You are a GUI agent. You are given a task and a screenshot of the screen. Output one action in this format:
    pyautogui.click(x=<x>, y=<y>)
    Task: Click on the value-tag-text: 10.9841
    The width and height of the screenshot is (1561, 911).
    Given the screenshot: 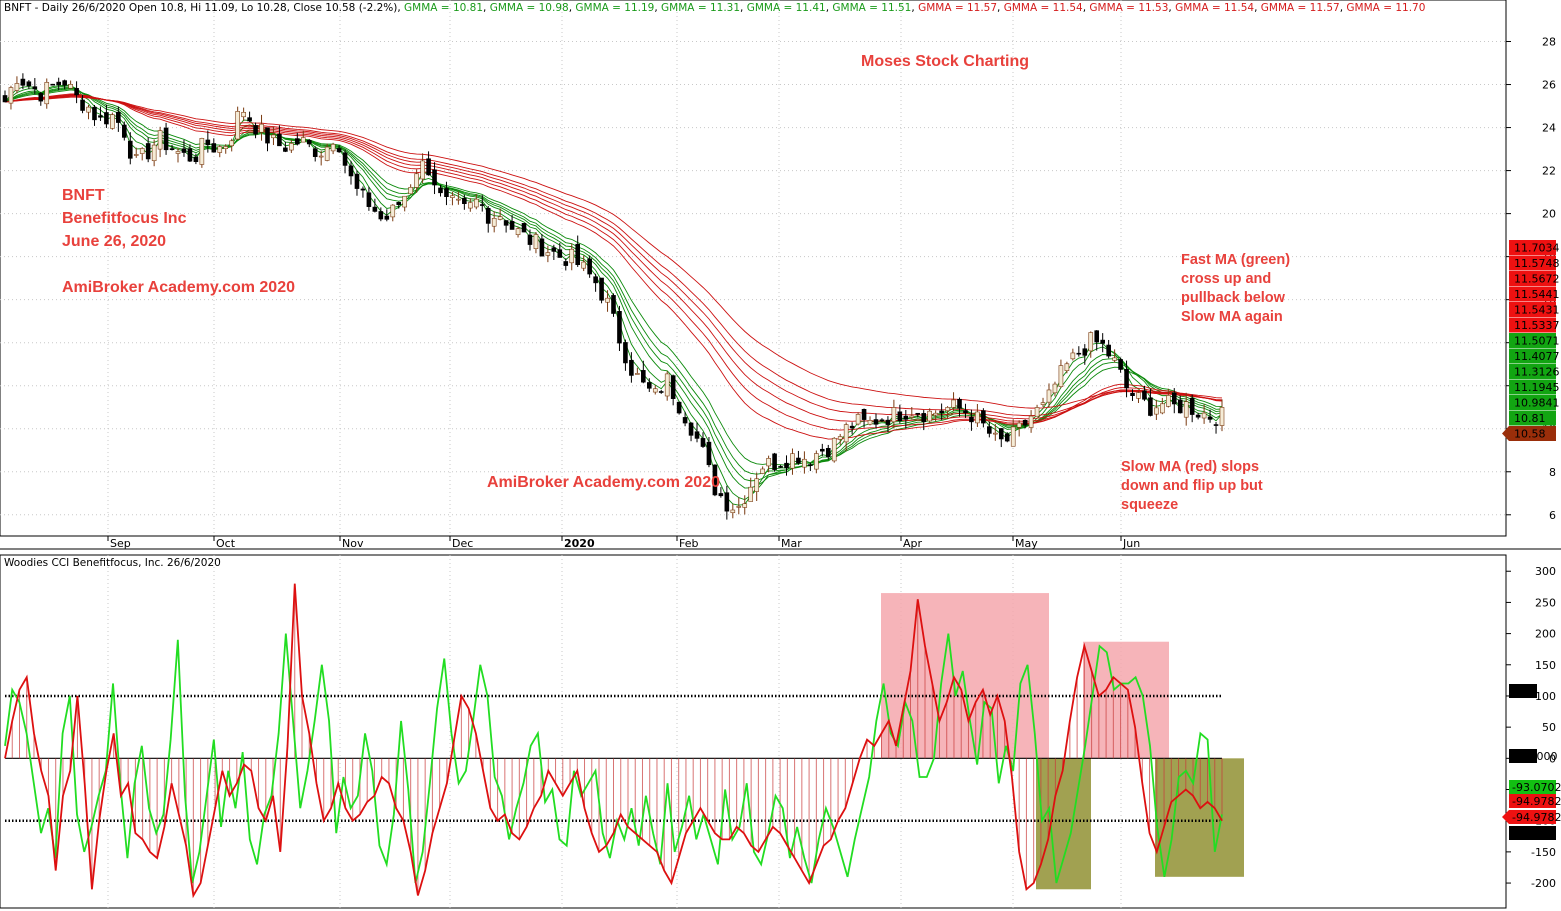 What is the action you would take?
    pyautogui.click(x=1537, y=403)
    